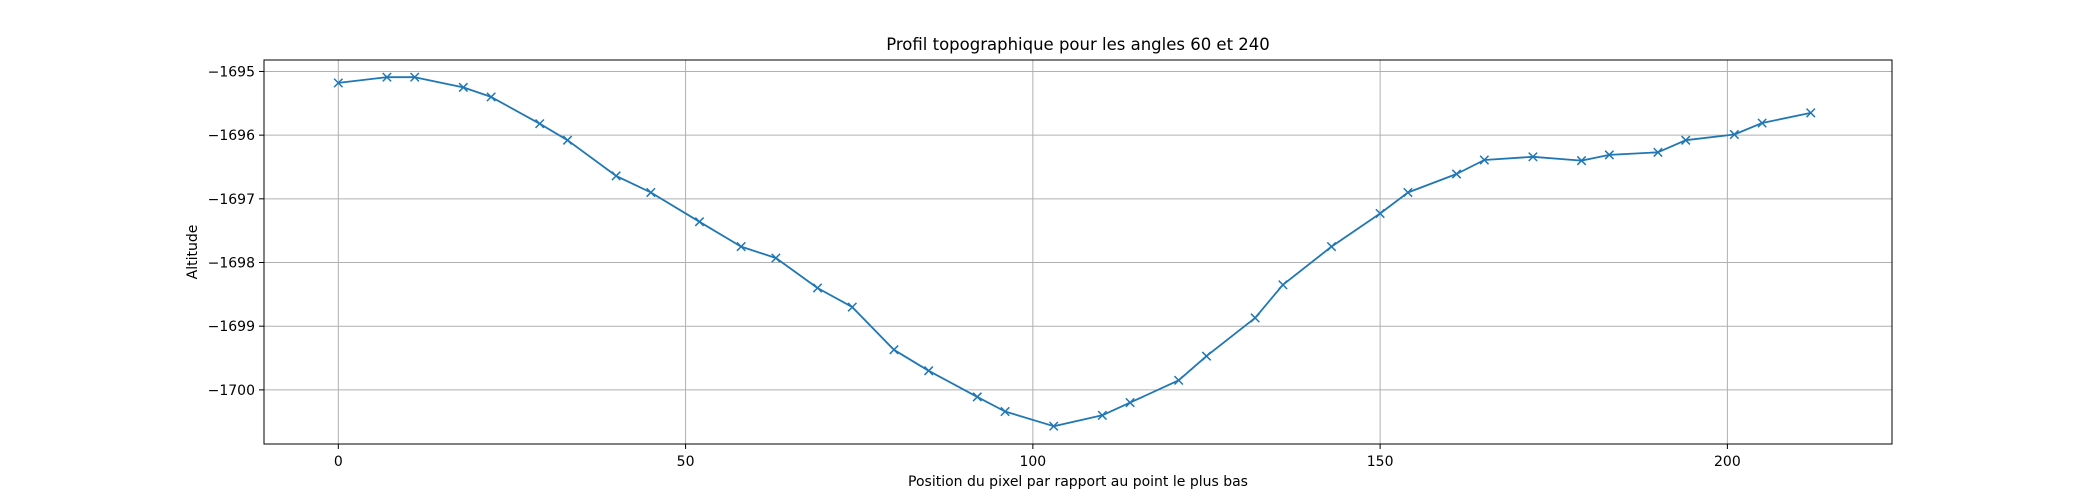 This screenshot has height=500, width=2100. What do you see at coordinates (231, 327) in the screenshot?
I see `y-tick-label: −1699` at bounding box center [231, 327].